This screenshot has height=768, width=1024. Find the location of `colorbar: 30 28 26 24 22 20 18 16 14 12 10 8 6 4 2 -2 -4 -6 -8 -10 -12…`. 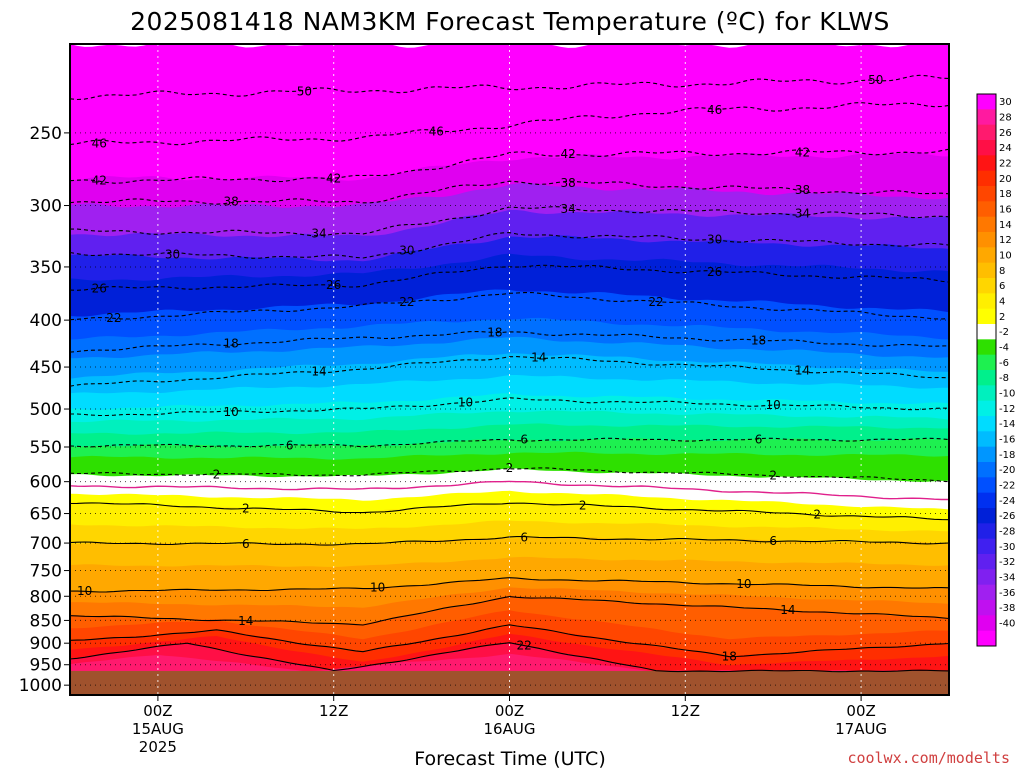

colorbar: 30 28 26 24 22 20 18 16 14 12 10 8 6 4 2 -2 -4 -6 -8 -10 -12… is located at coordinates (995, 370).